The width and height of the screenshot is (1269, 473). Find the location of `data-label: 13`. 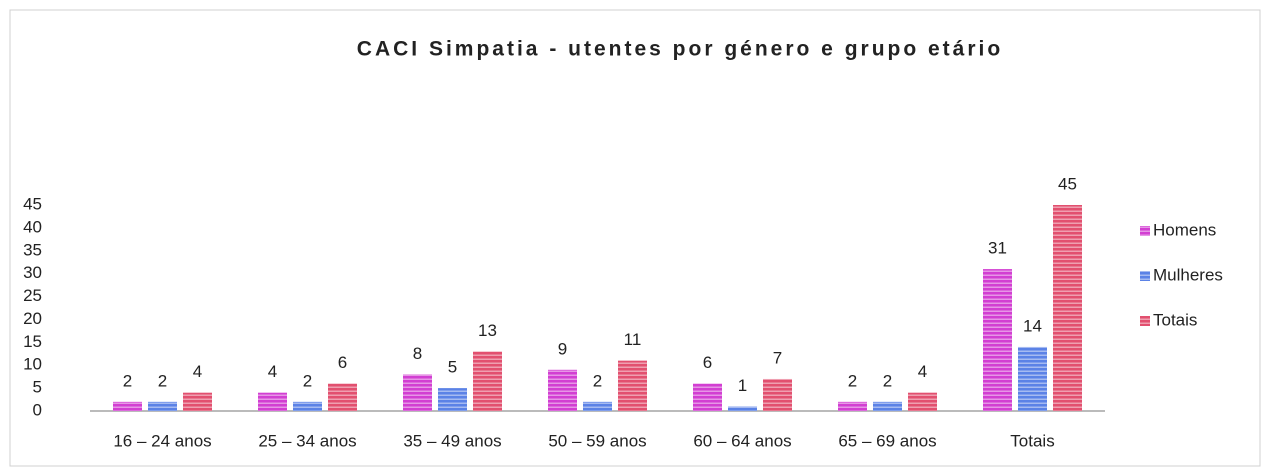

data-label: 13 is located at coordinates (487, 330).